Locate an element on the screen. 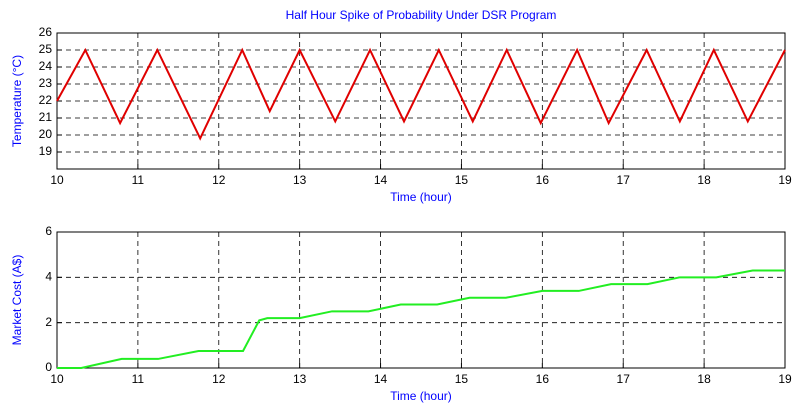  y-tick-label: 4 is located at coordinates (48, 277).